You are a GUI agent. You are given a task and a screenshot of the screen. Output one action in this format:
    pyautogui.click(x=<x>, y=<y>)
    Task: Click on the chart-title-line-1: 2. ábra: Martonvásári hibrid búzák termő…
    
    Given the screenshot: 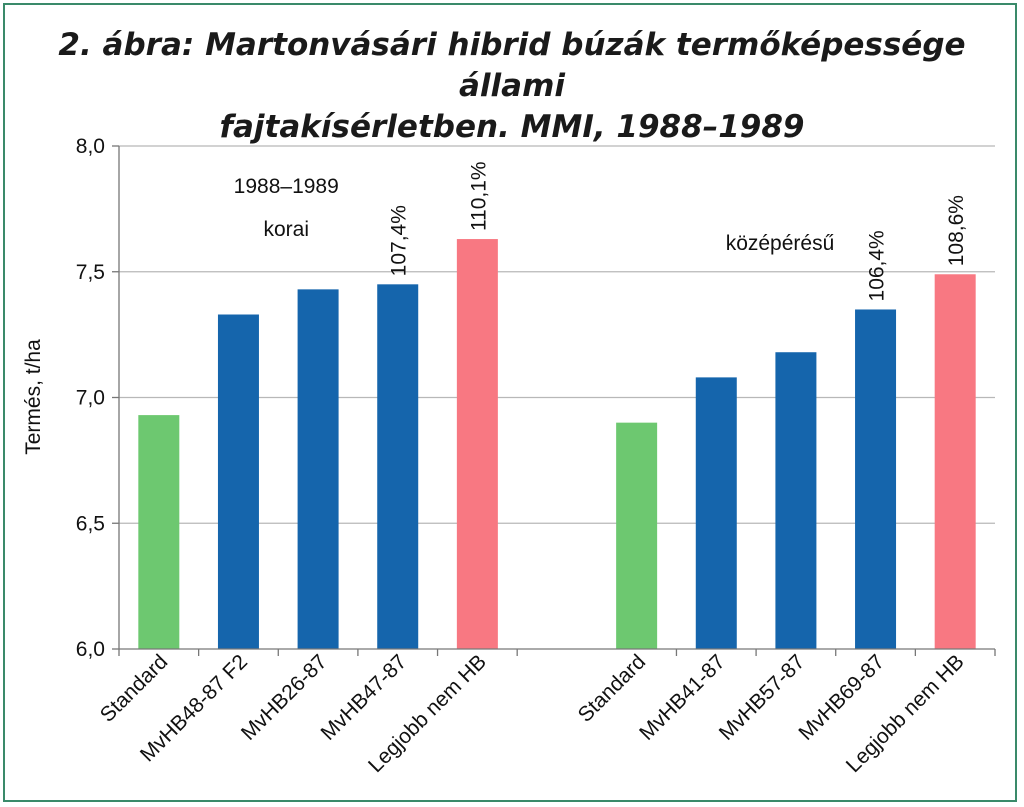 What is the action you would take?
    pyautogui.click(x=512, y=65)
    